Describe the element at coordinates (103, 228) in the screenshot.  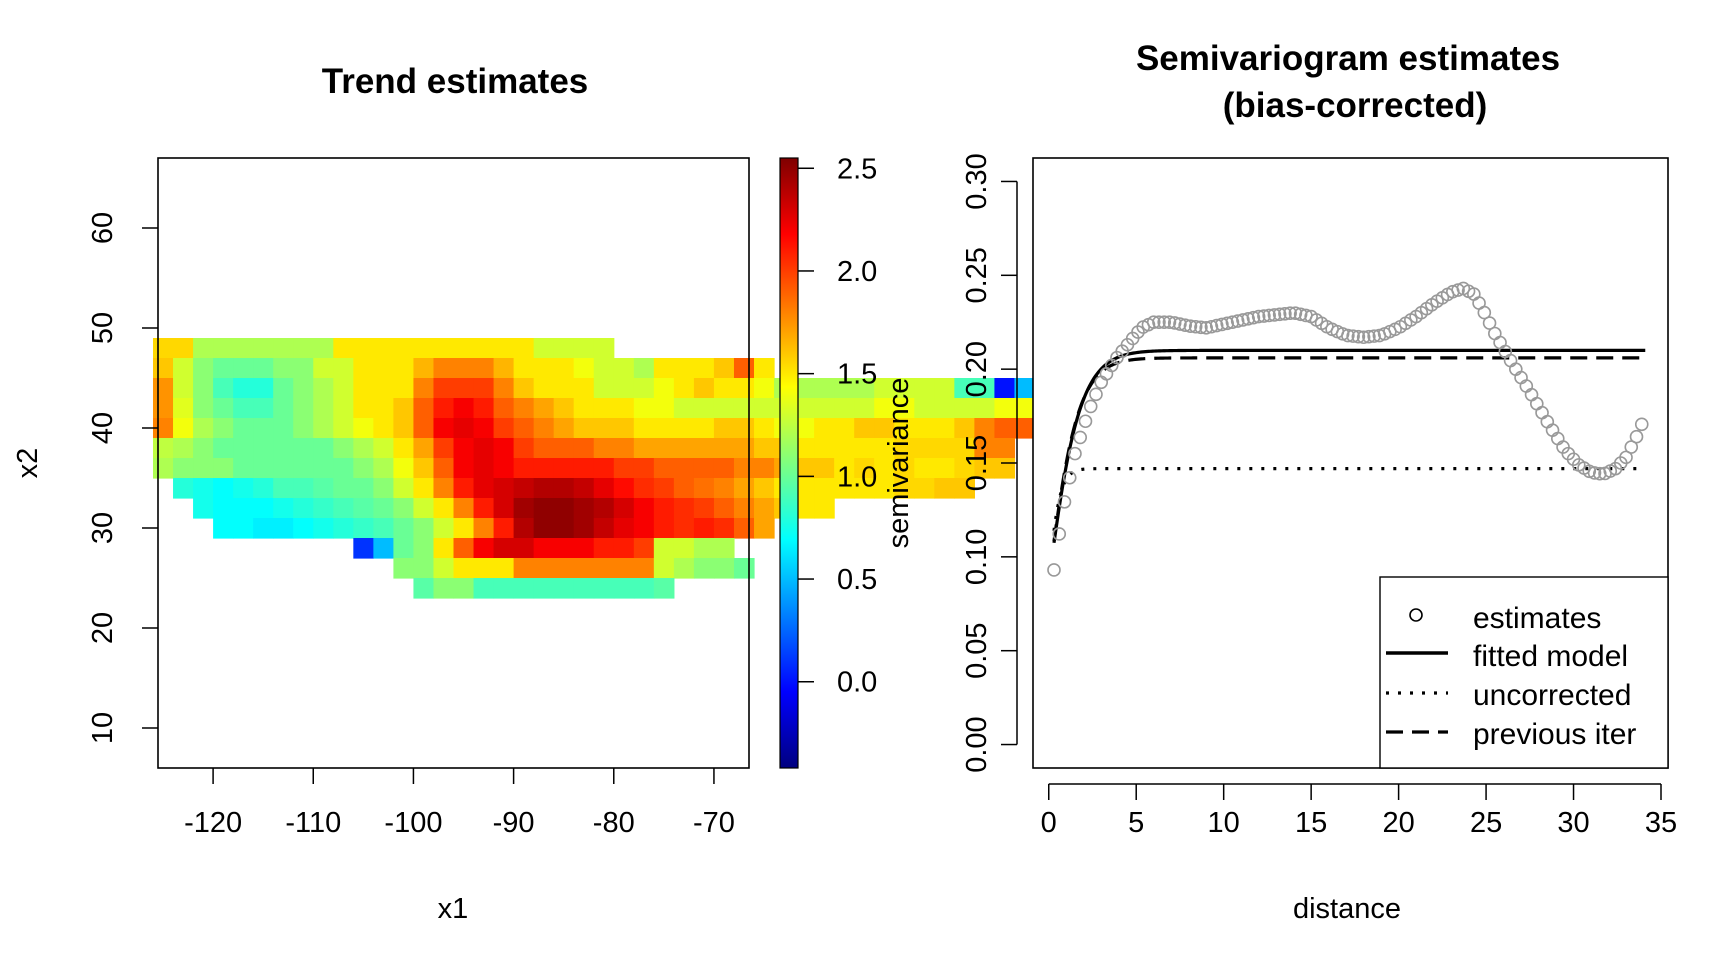
I see `heatmap-y-tick-label: 60` at that location.